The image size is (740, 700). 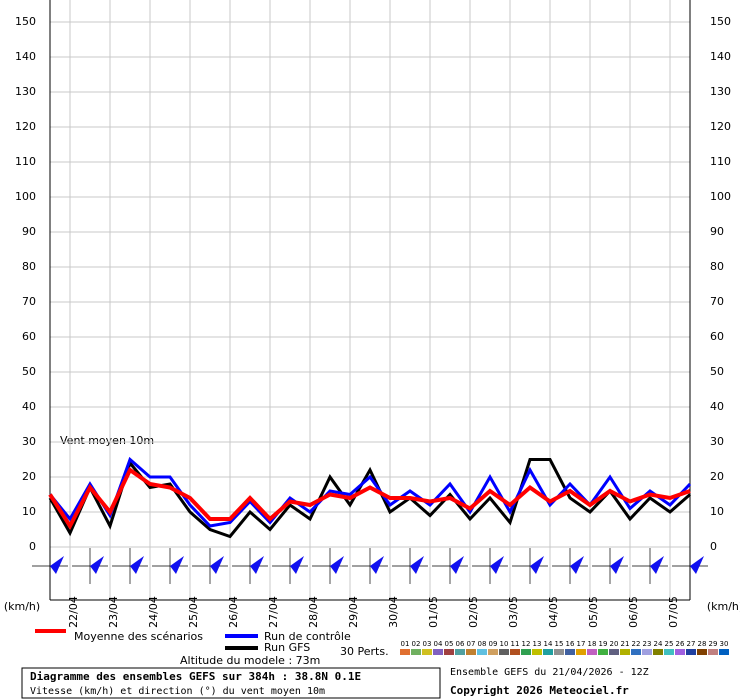 What do you see at coordinates (416, 644) in the screenshot?
I see `perturbation-id: 02` at bounding box center [416, 644].